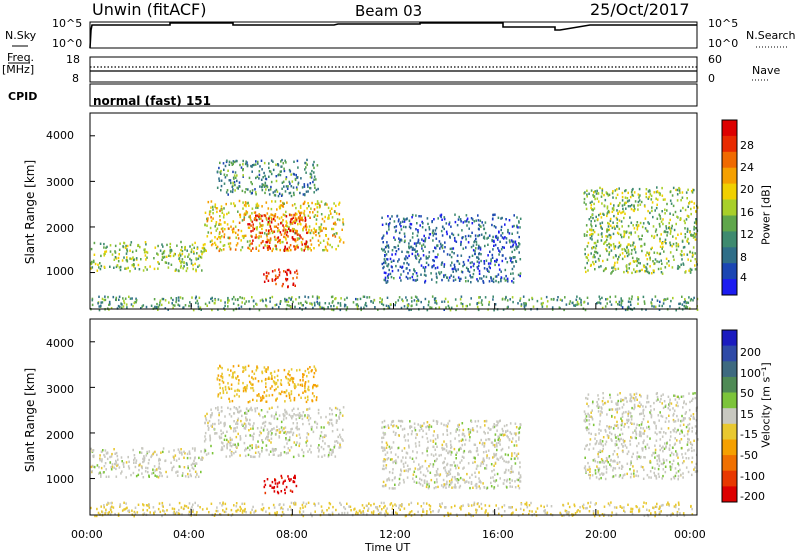  I want to click on nsky-tick-top: 10^5, so click(67, 23).